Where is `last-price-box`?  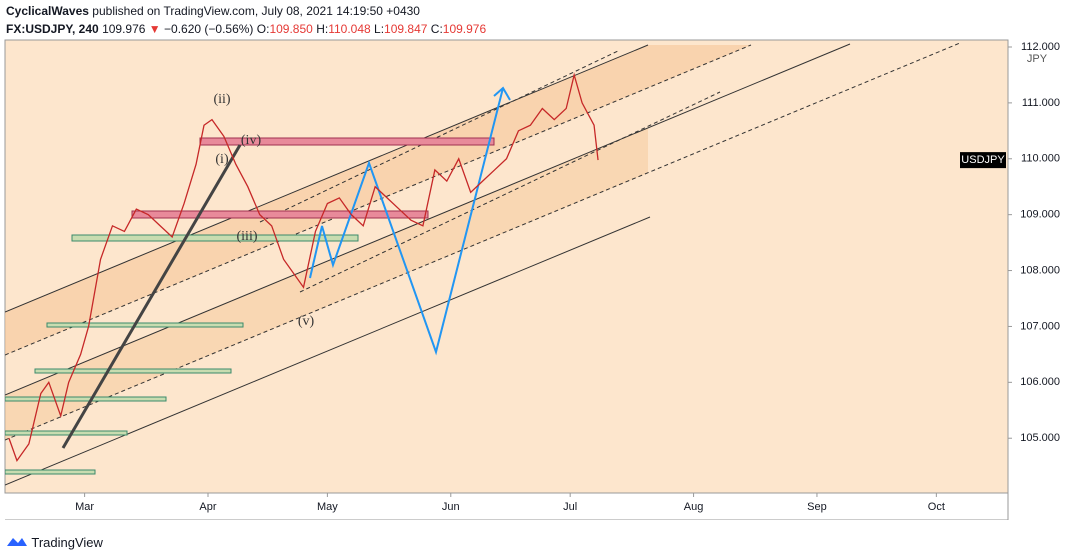 last-price-box is located at coordinates (983, 160).